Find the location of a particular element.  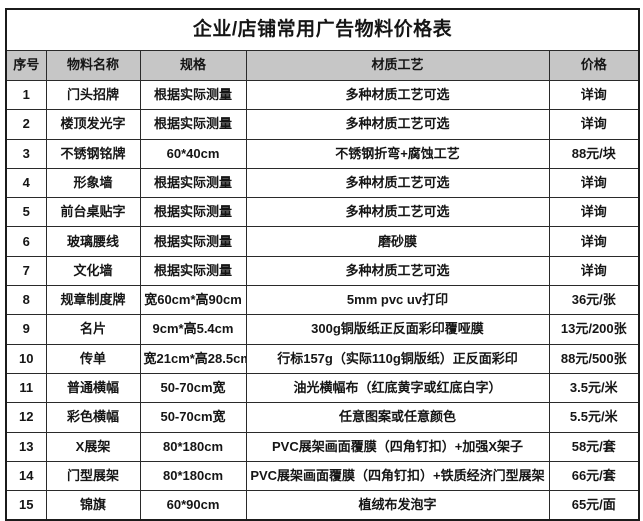

cell-name: 前台桌贴字 is located at coordinates (93, 212).